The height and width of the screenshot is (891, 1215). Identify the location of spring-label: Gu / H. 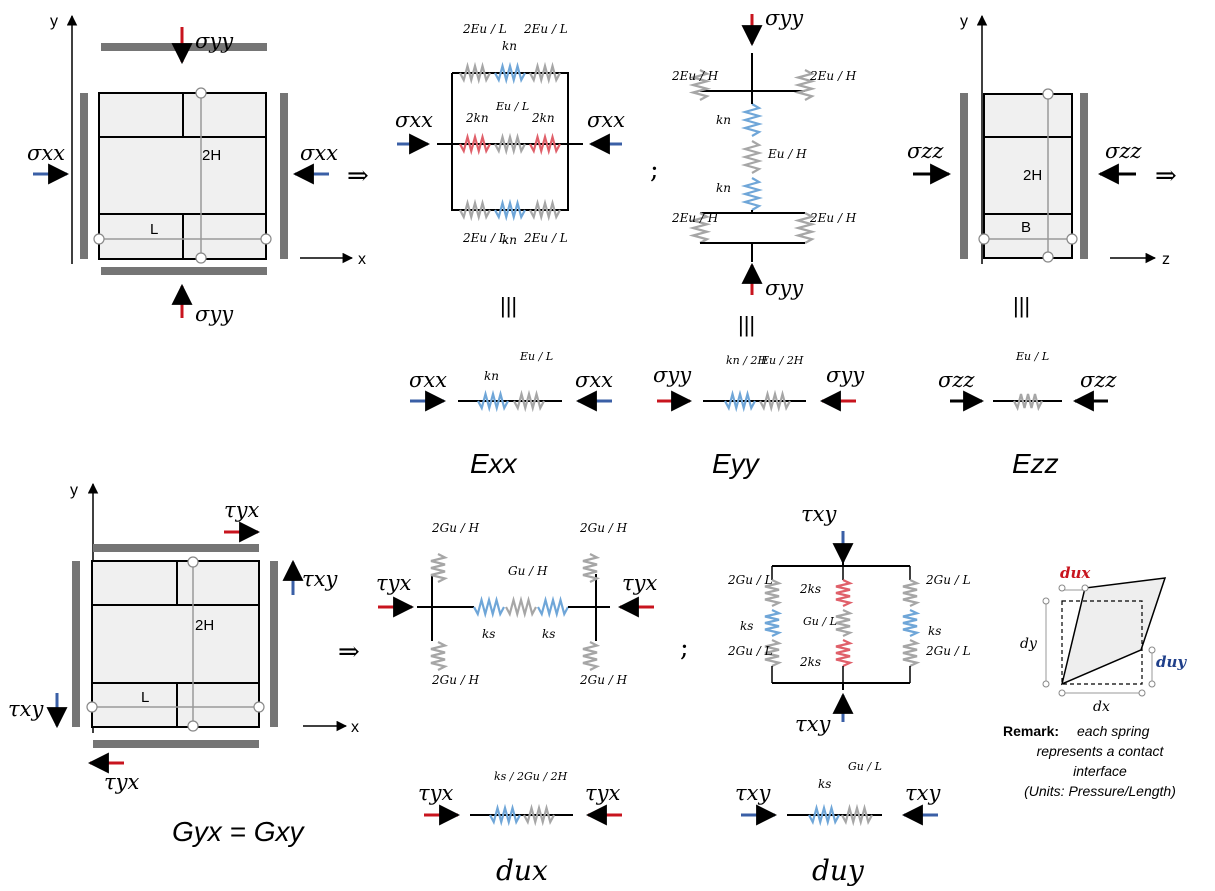
(528, 571).